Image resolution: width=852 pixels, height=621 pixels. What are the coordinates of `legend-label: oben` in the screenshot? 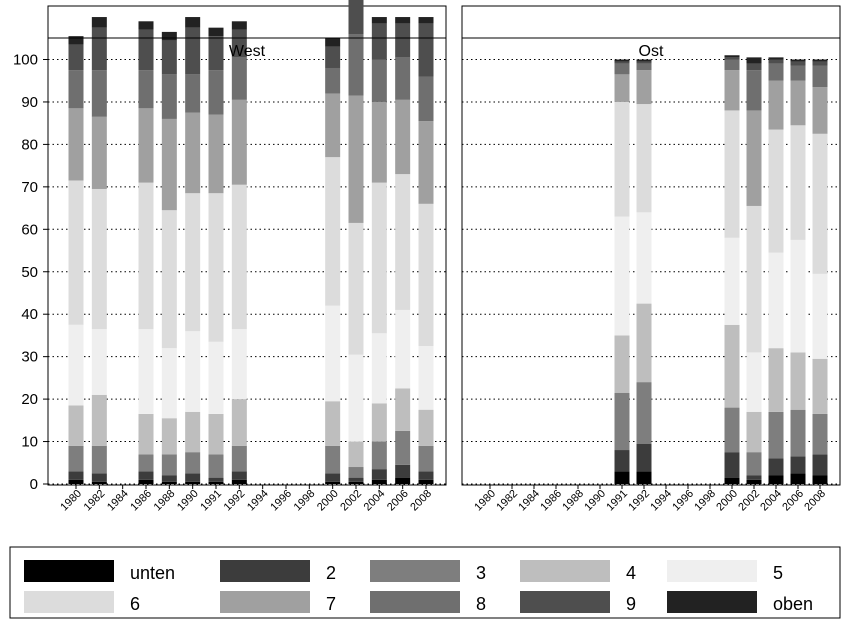 It's located at (793, 604).